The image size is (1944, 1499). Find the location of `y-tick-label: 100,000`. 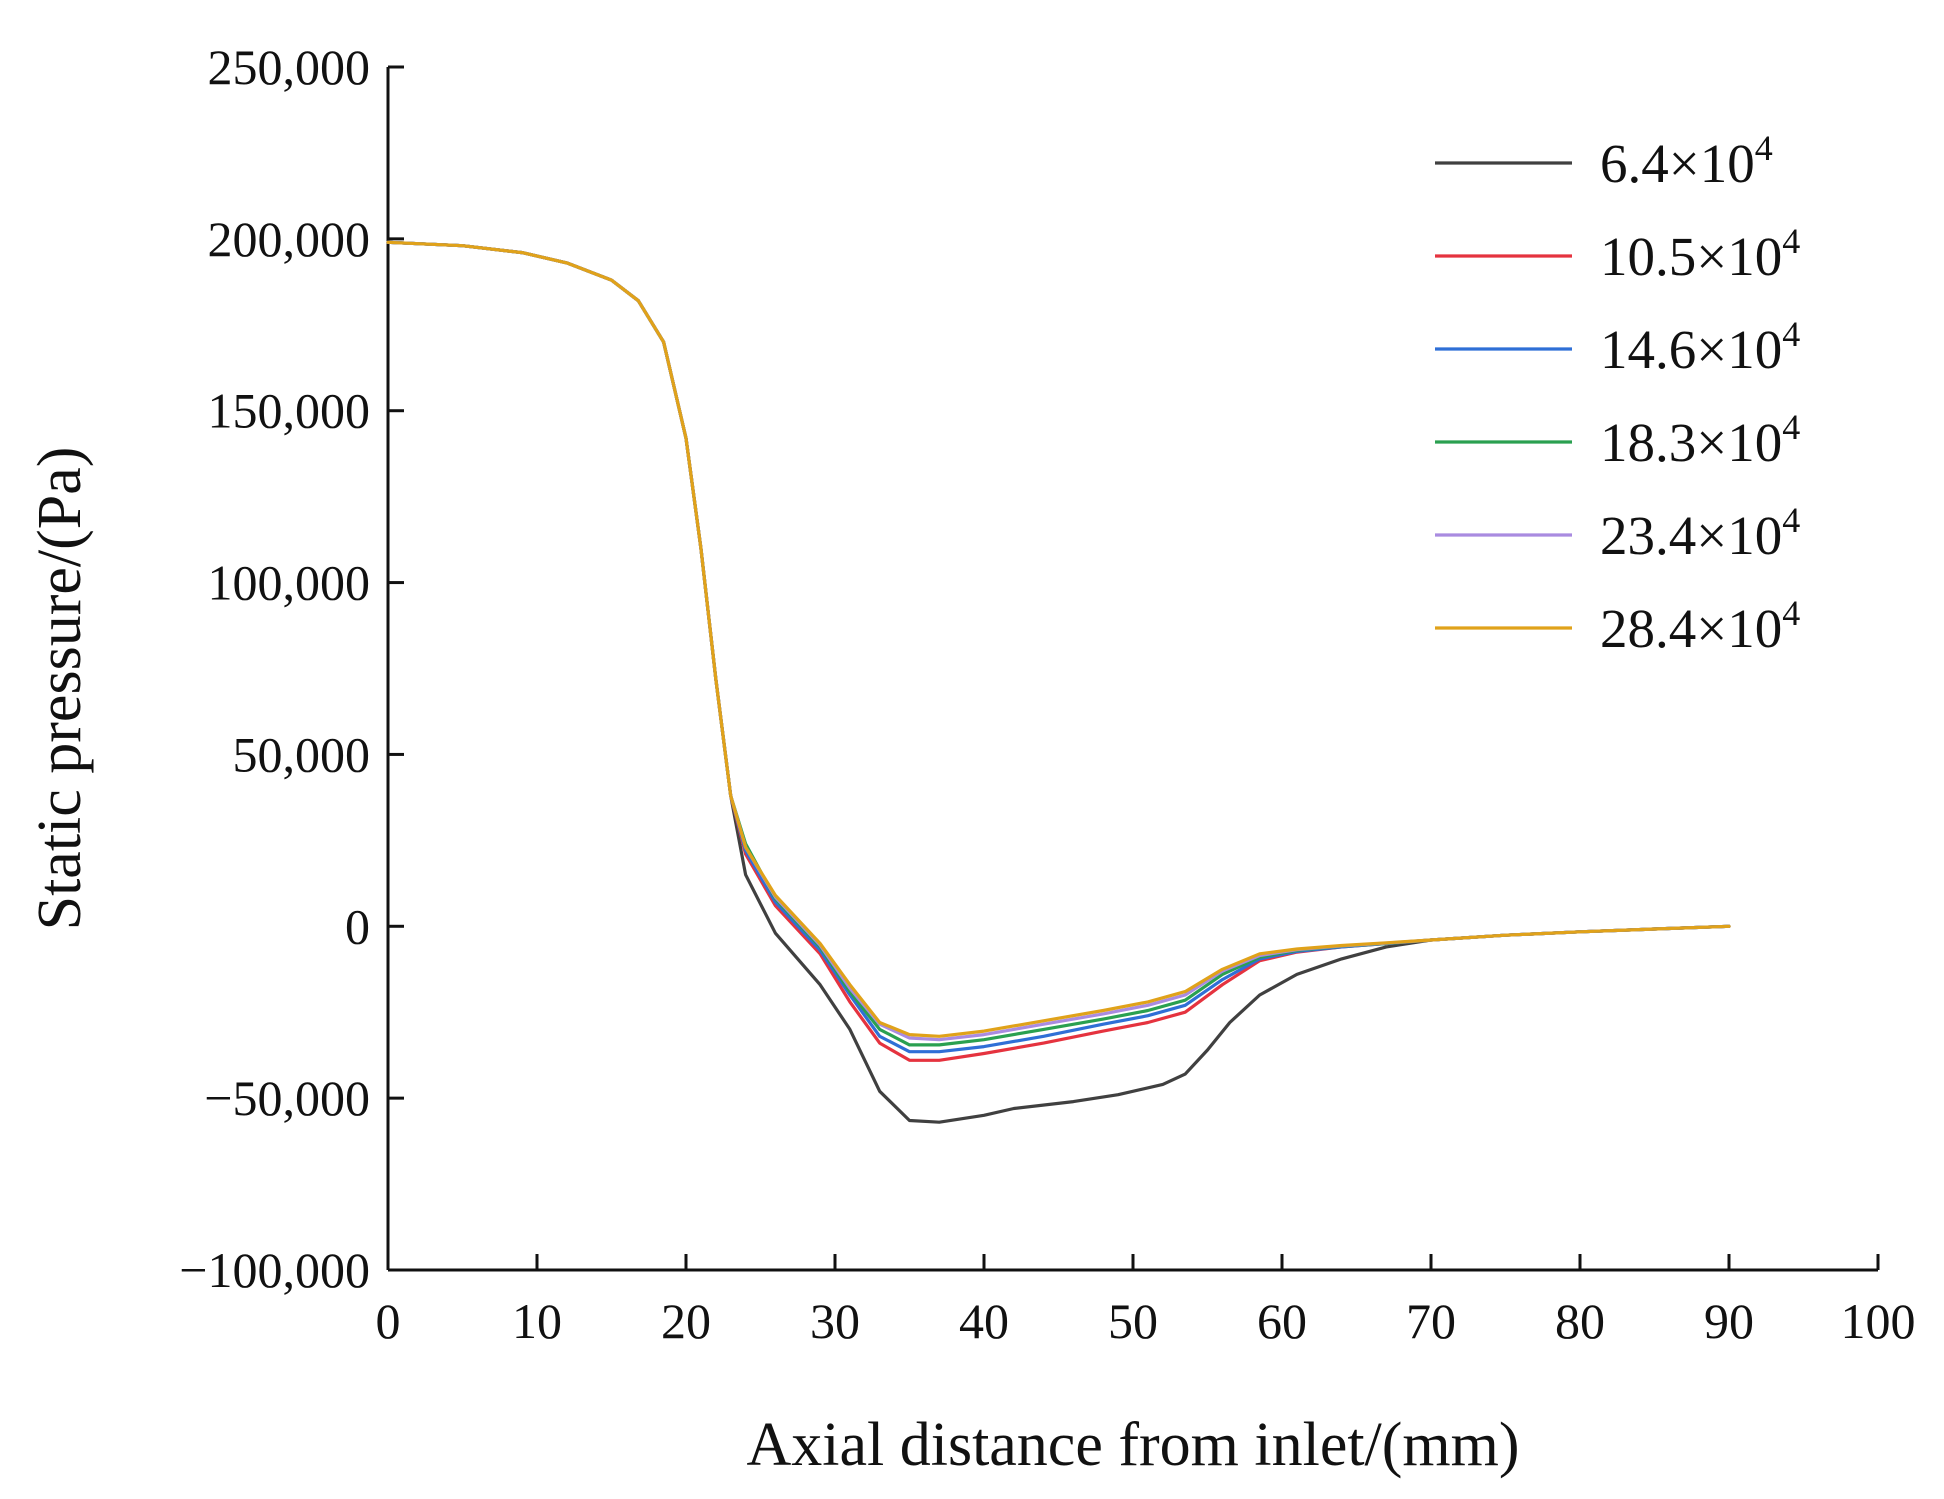

y-tick-label: 100,000 is located at coordinates (289, 583).